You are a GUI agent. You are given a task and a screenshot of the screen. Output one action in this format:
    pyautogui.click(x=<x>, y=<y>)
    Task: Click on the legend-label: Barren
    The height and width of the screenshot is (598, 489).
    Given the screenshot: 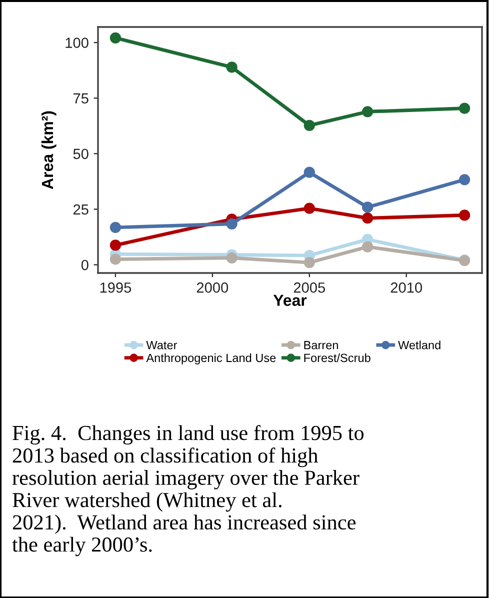 What is the action you would take?
    pyautogui.click(x=321, y=345)
    